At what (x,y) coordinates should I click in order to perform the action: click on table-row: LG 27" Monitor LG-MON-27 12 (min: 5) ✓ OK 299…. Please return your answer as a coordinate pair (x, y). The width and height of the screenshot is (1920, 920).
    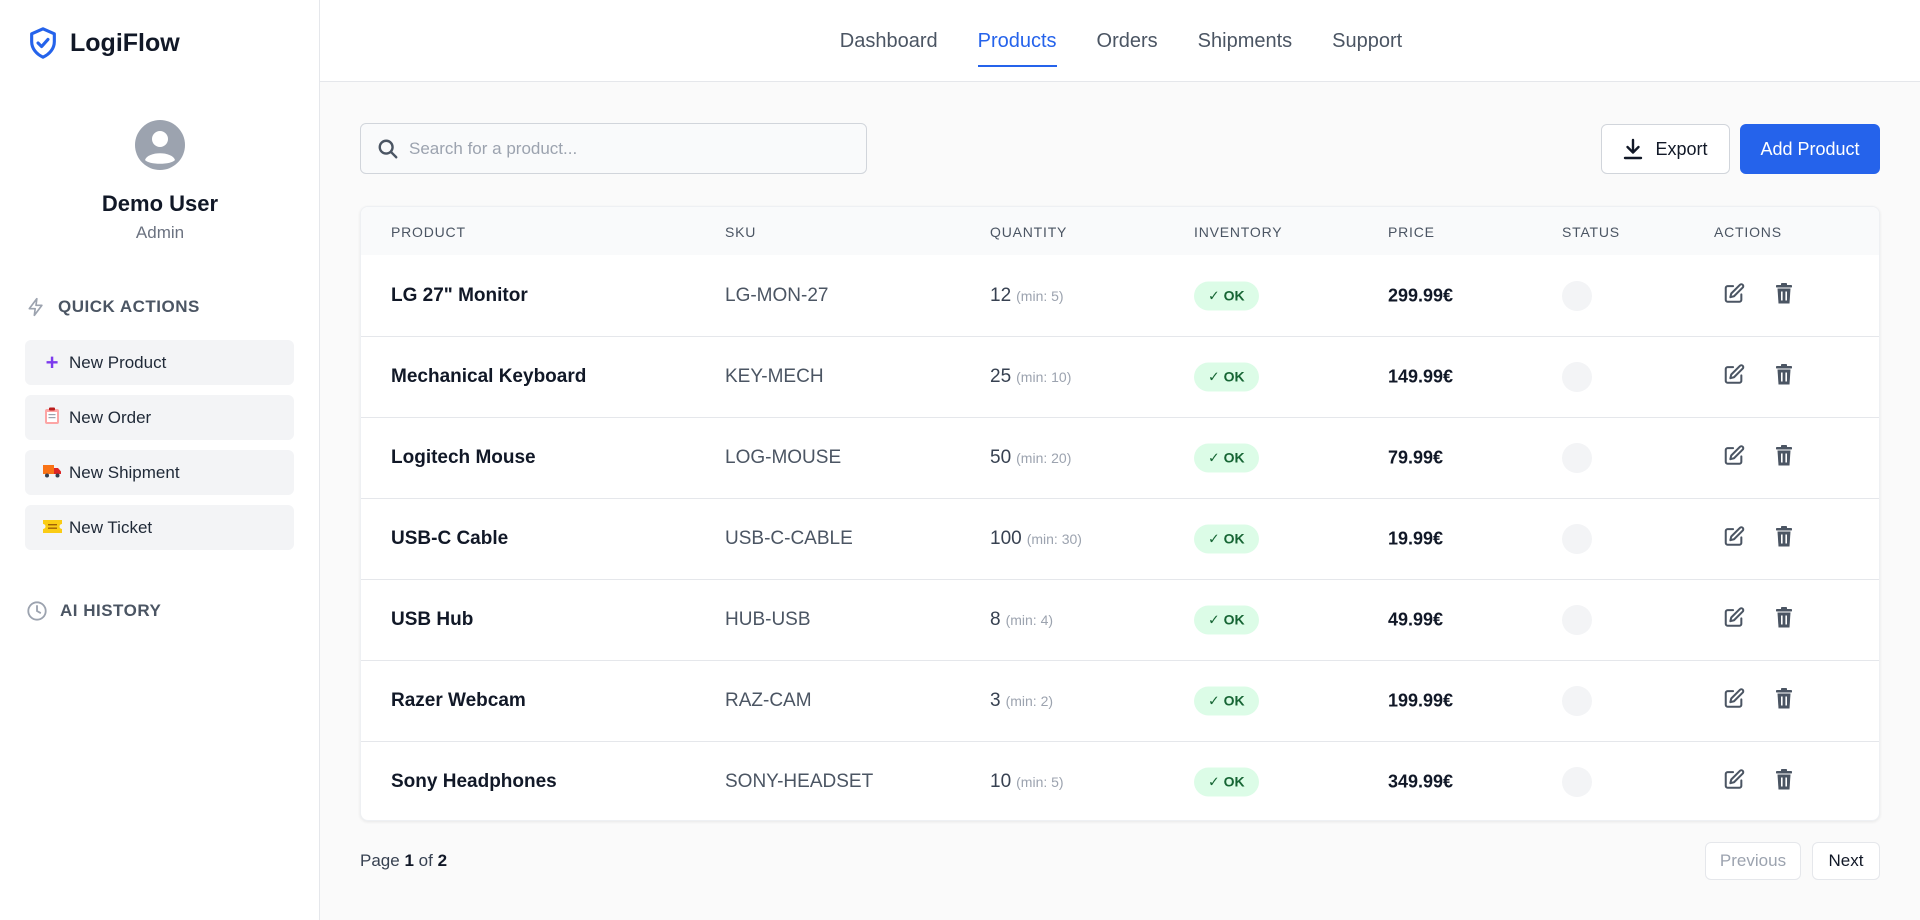
    Looking at the image, I should click on (1120, 295).